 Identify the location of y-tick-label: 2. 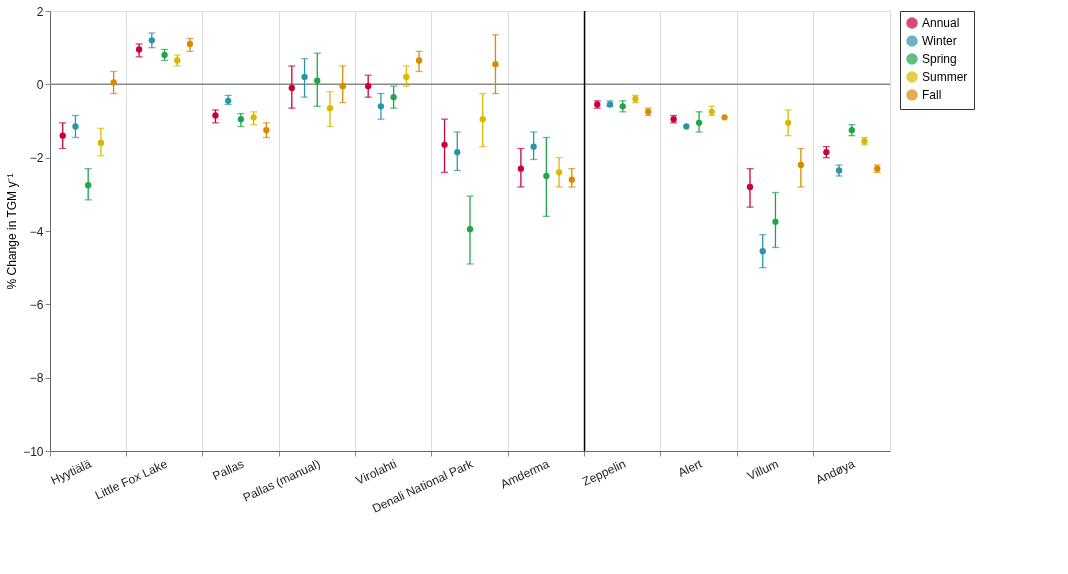
(40, 11).